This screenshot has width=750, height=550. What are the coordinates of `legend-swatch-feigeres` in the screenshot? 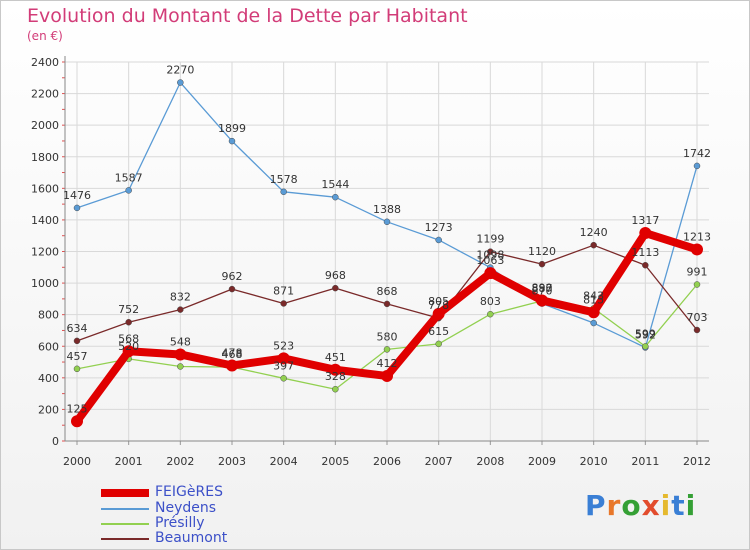 It's located at (125, 493).